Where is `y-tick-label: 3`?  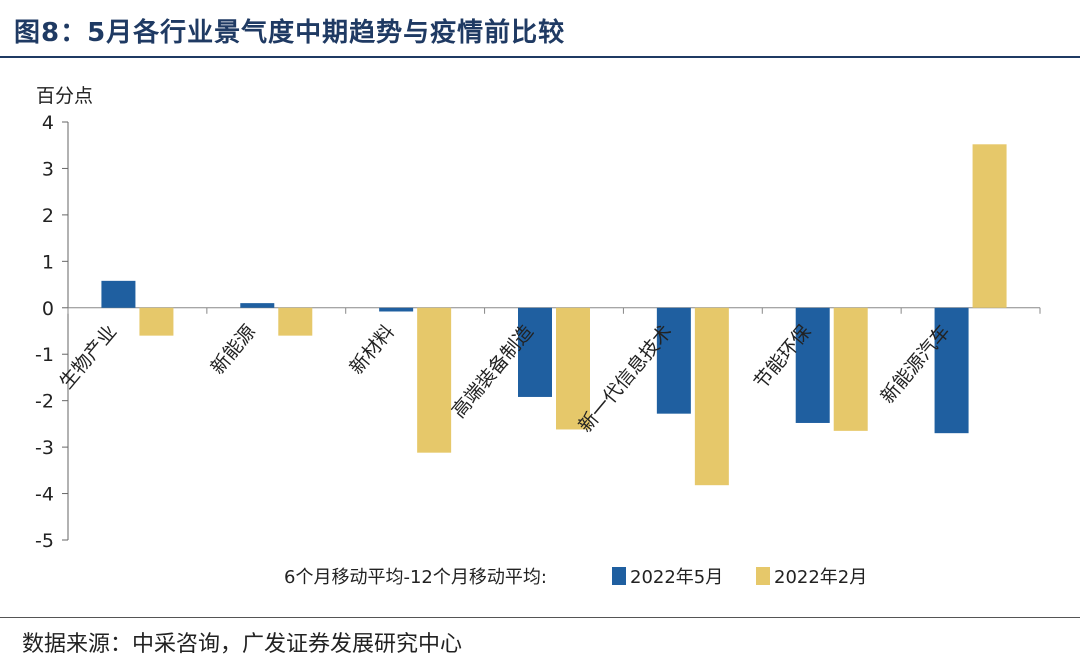
y-tick-label: 3 is located at coordinates (48, 169).